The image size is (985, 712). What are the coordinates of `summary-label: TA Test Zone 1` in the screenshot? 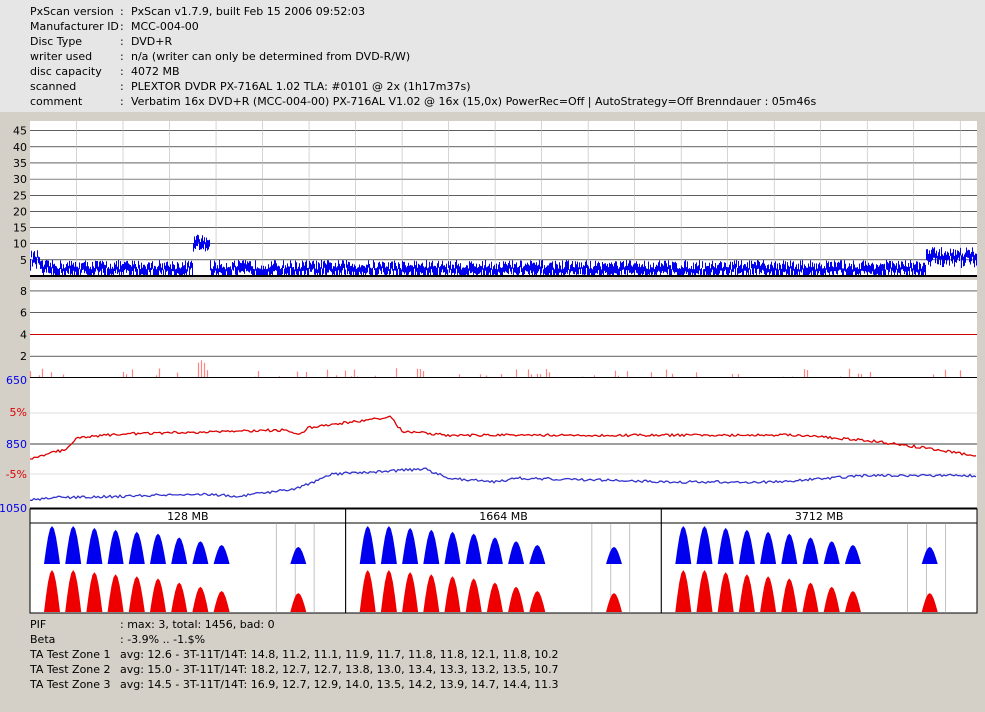 It's located at (70, 654).